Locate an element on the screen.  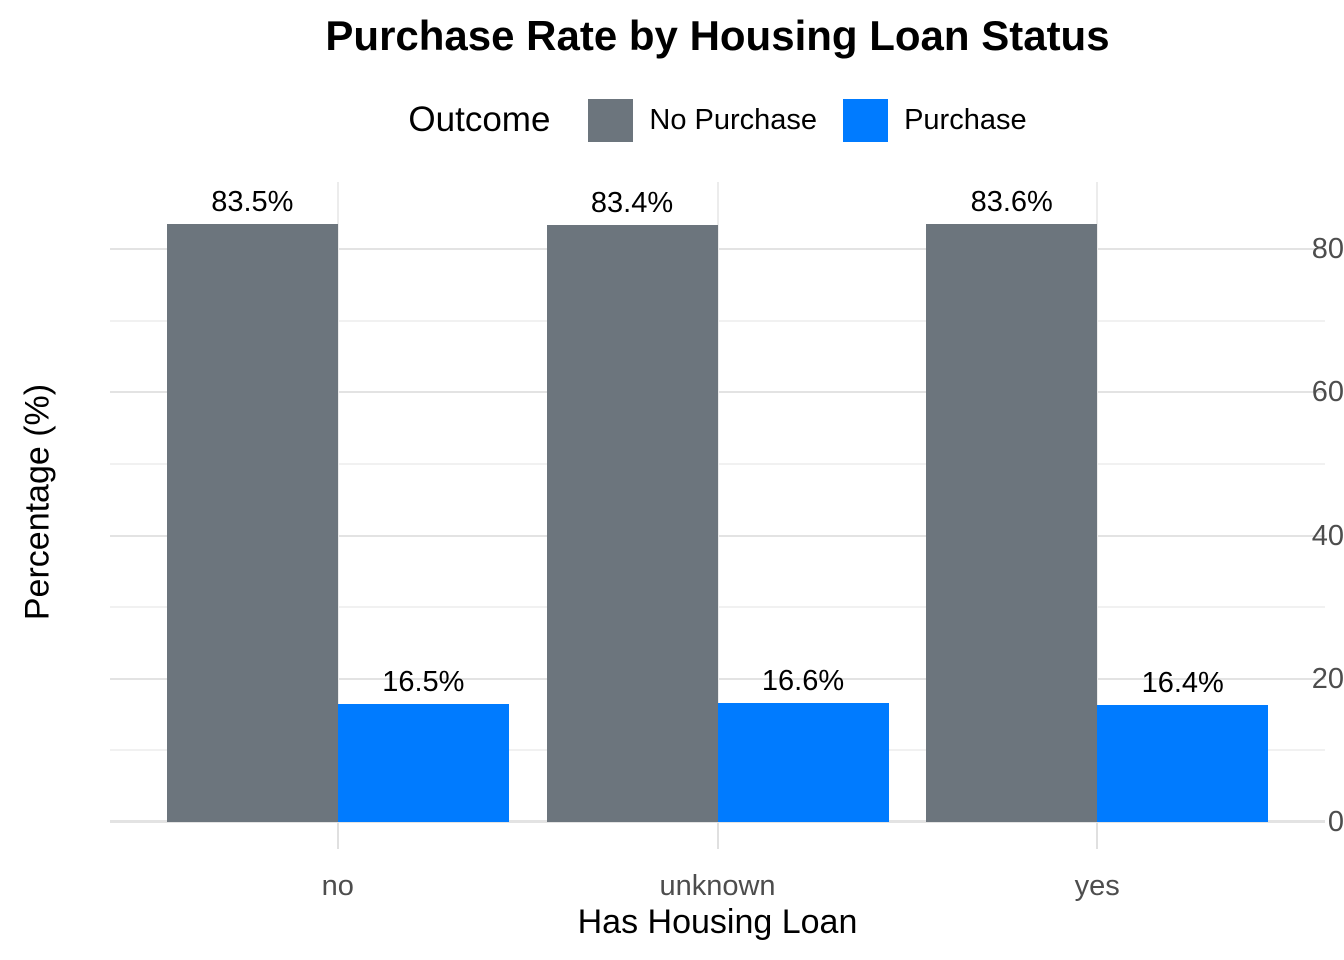
bar-value-label: 83.5% is located at coordinates (252, 202).